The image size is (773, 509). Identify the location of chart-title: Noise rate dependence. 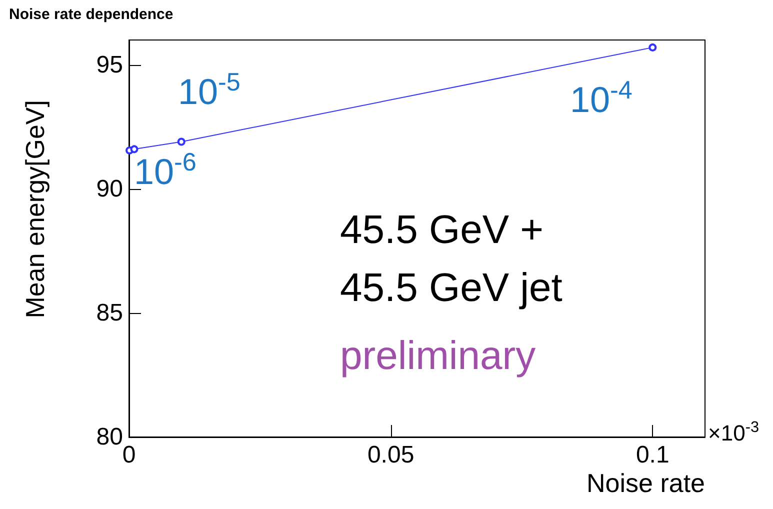
(91, 14).